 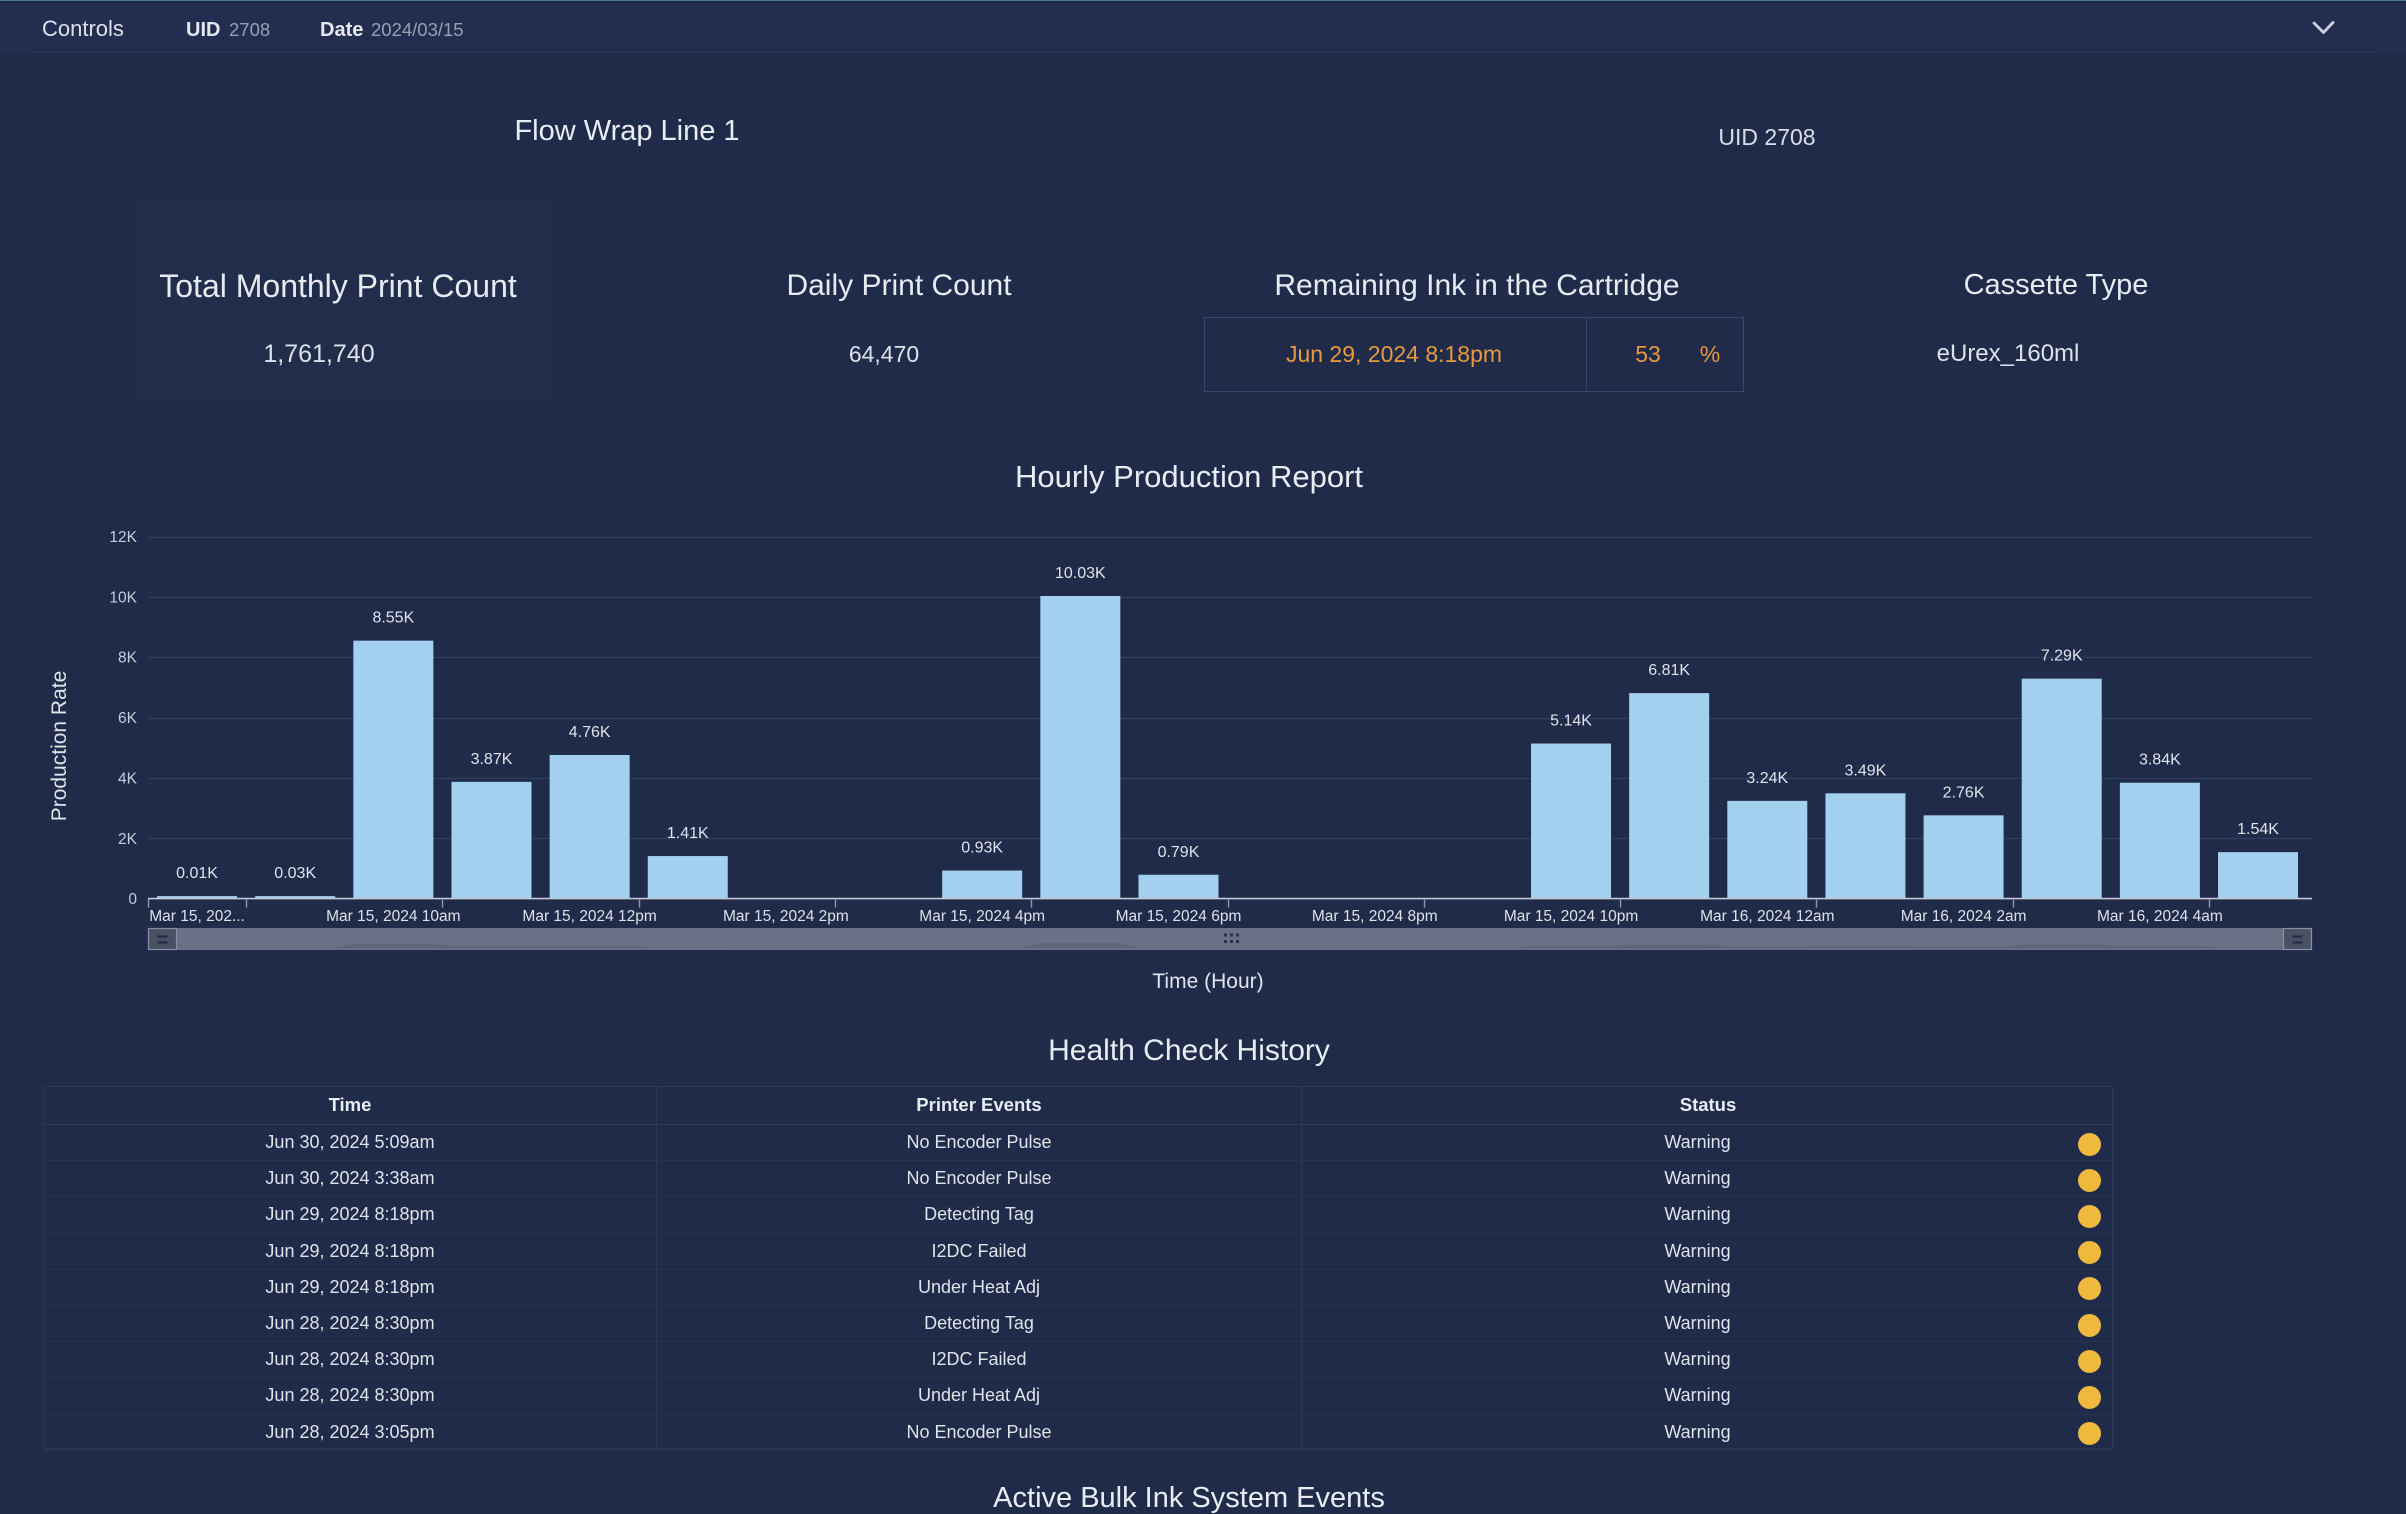 What do you see at coordinates (197, 873) in the screenshot?
I see `svg-text: 0.01K` at bounding box center [197, 873].